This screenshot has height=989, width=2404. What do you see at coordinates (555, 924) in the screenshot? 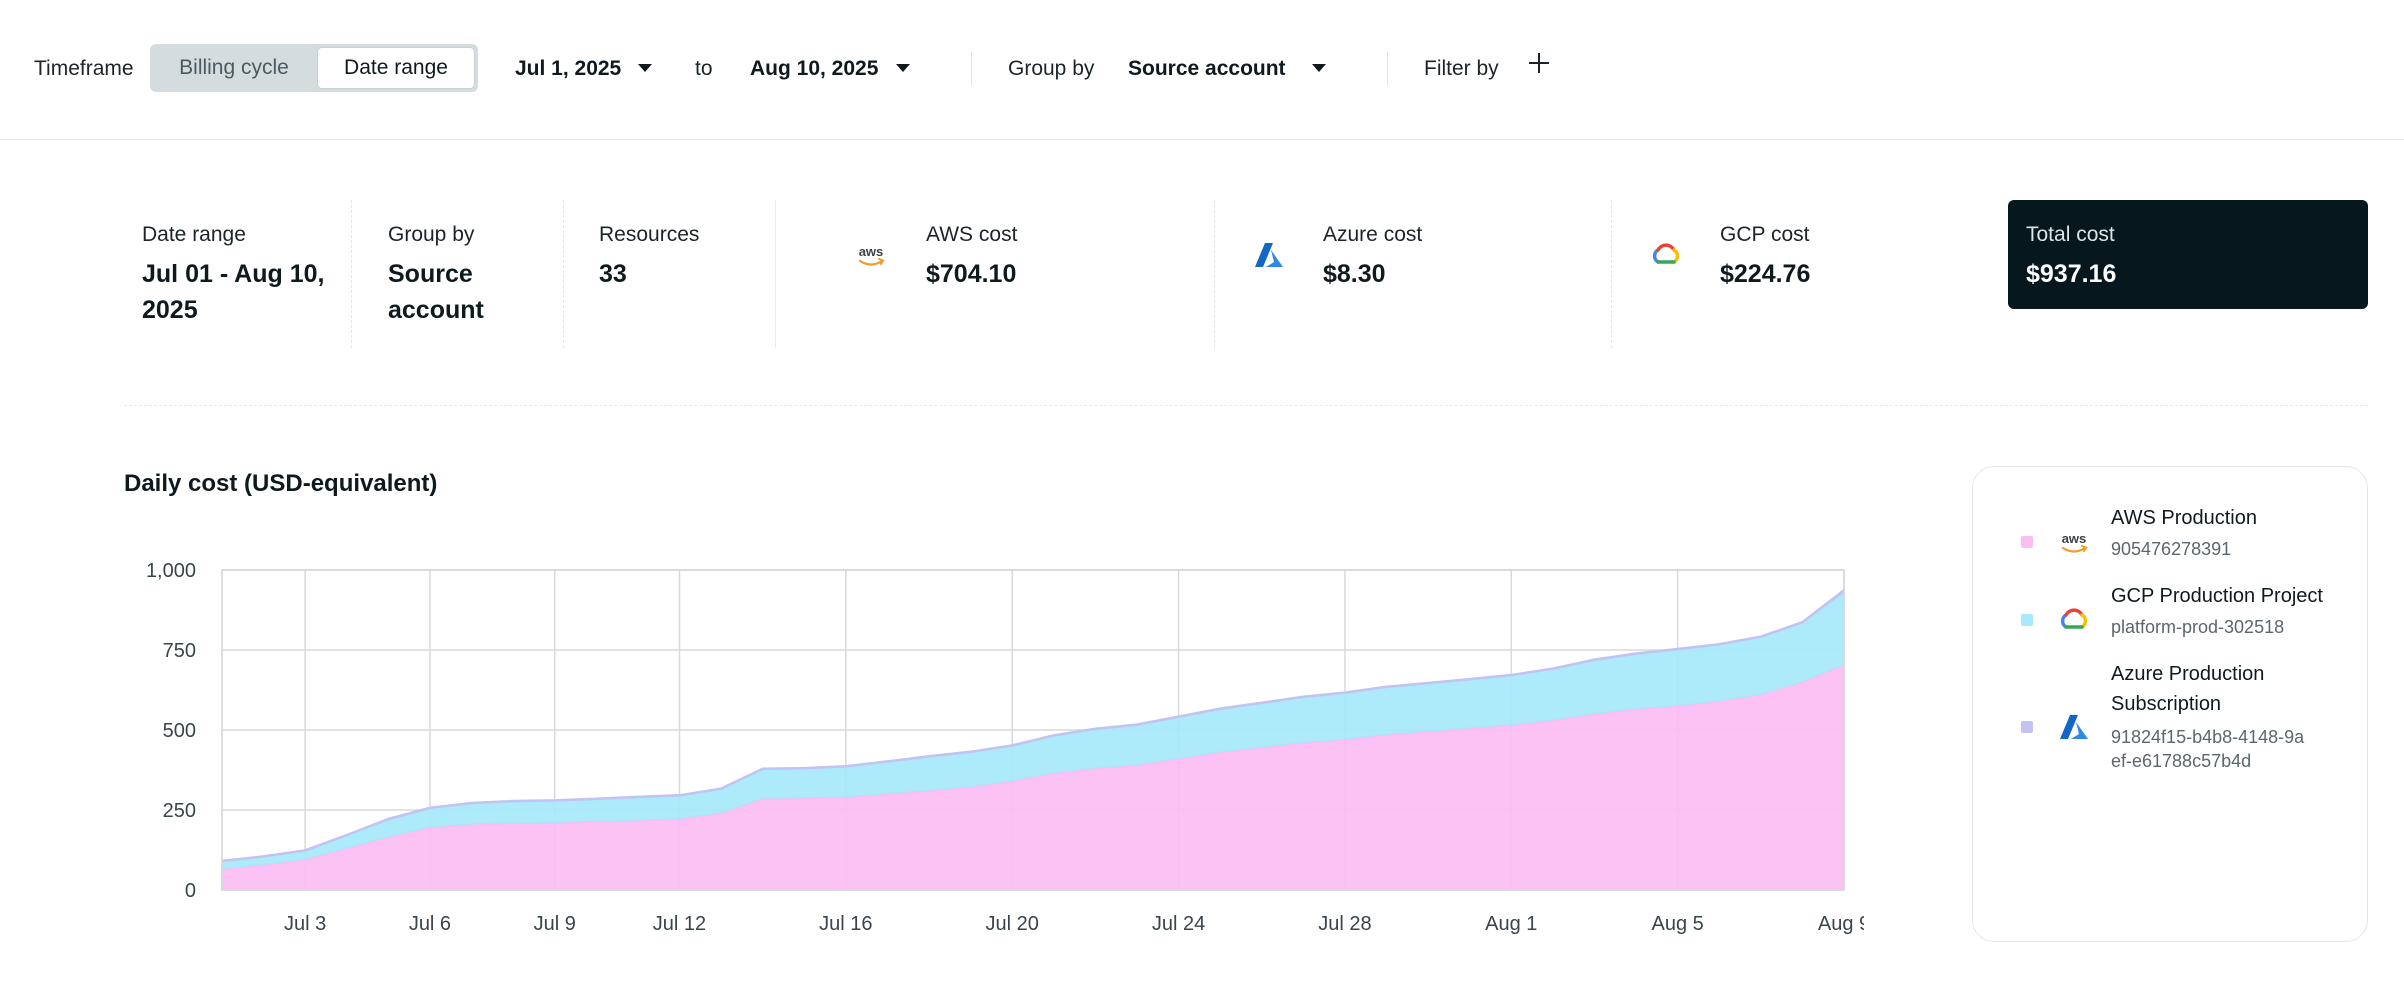
I see `x-tick-label: Jul 9` at bounding box center [555, 924].